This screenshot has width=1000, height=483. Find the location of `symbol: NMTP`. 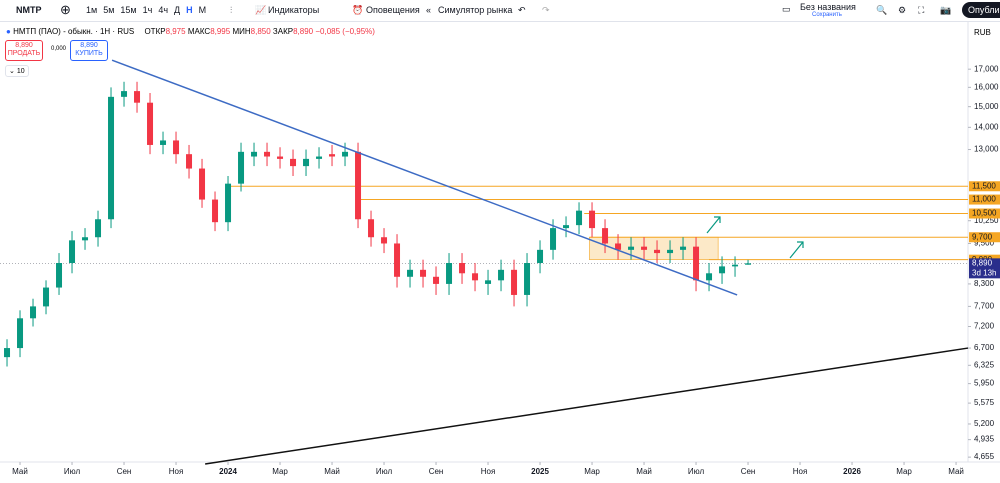

symbol: NMTP is located at coordinates (29, 10).